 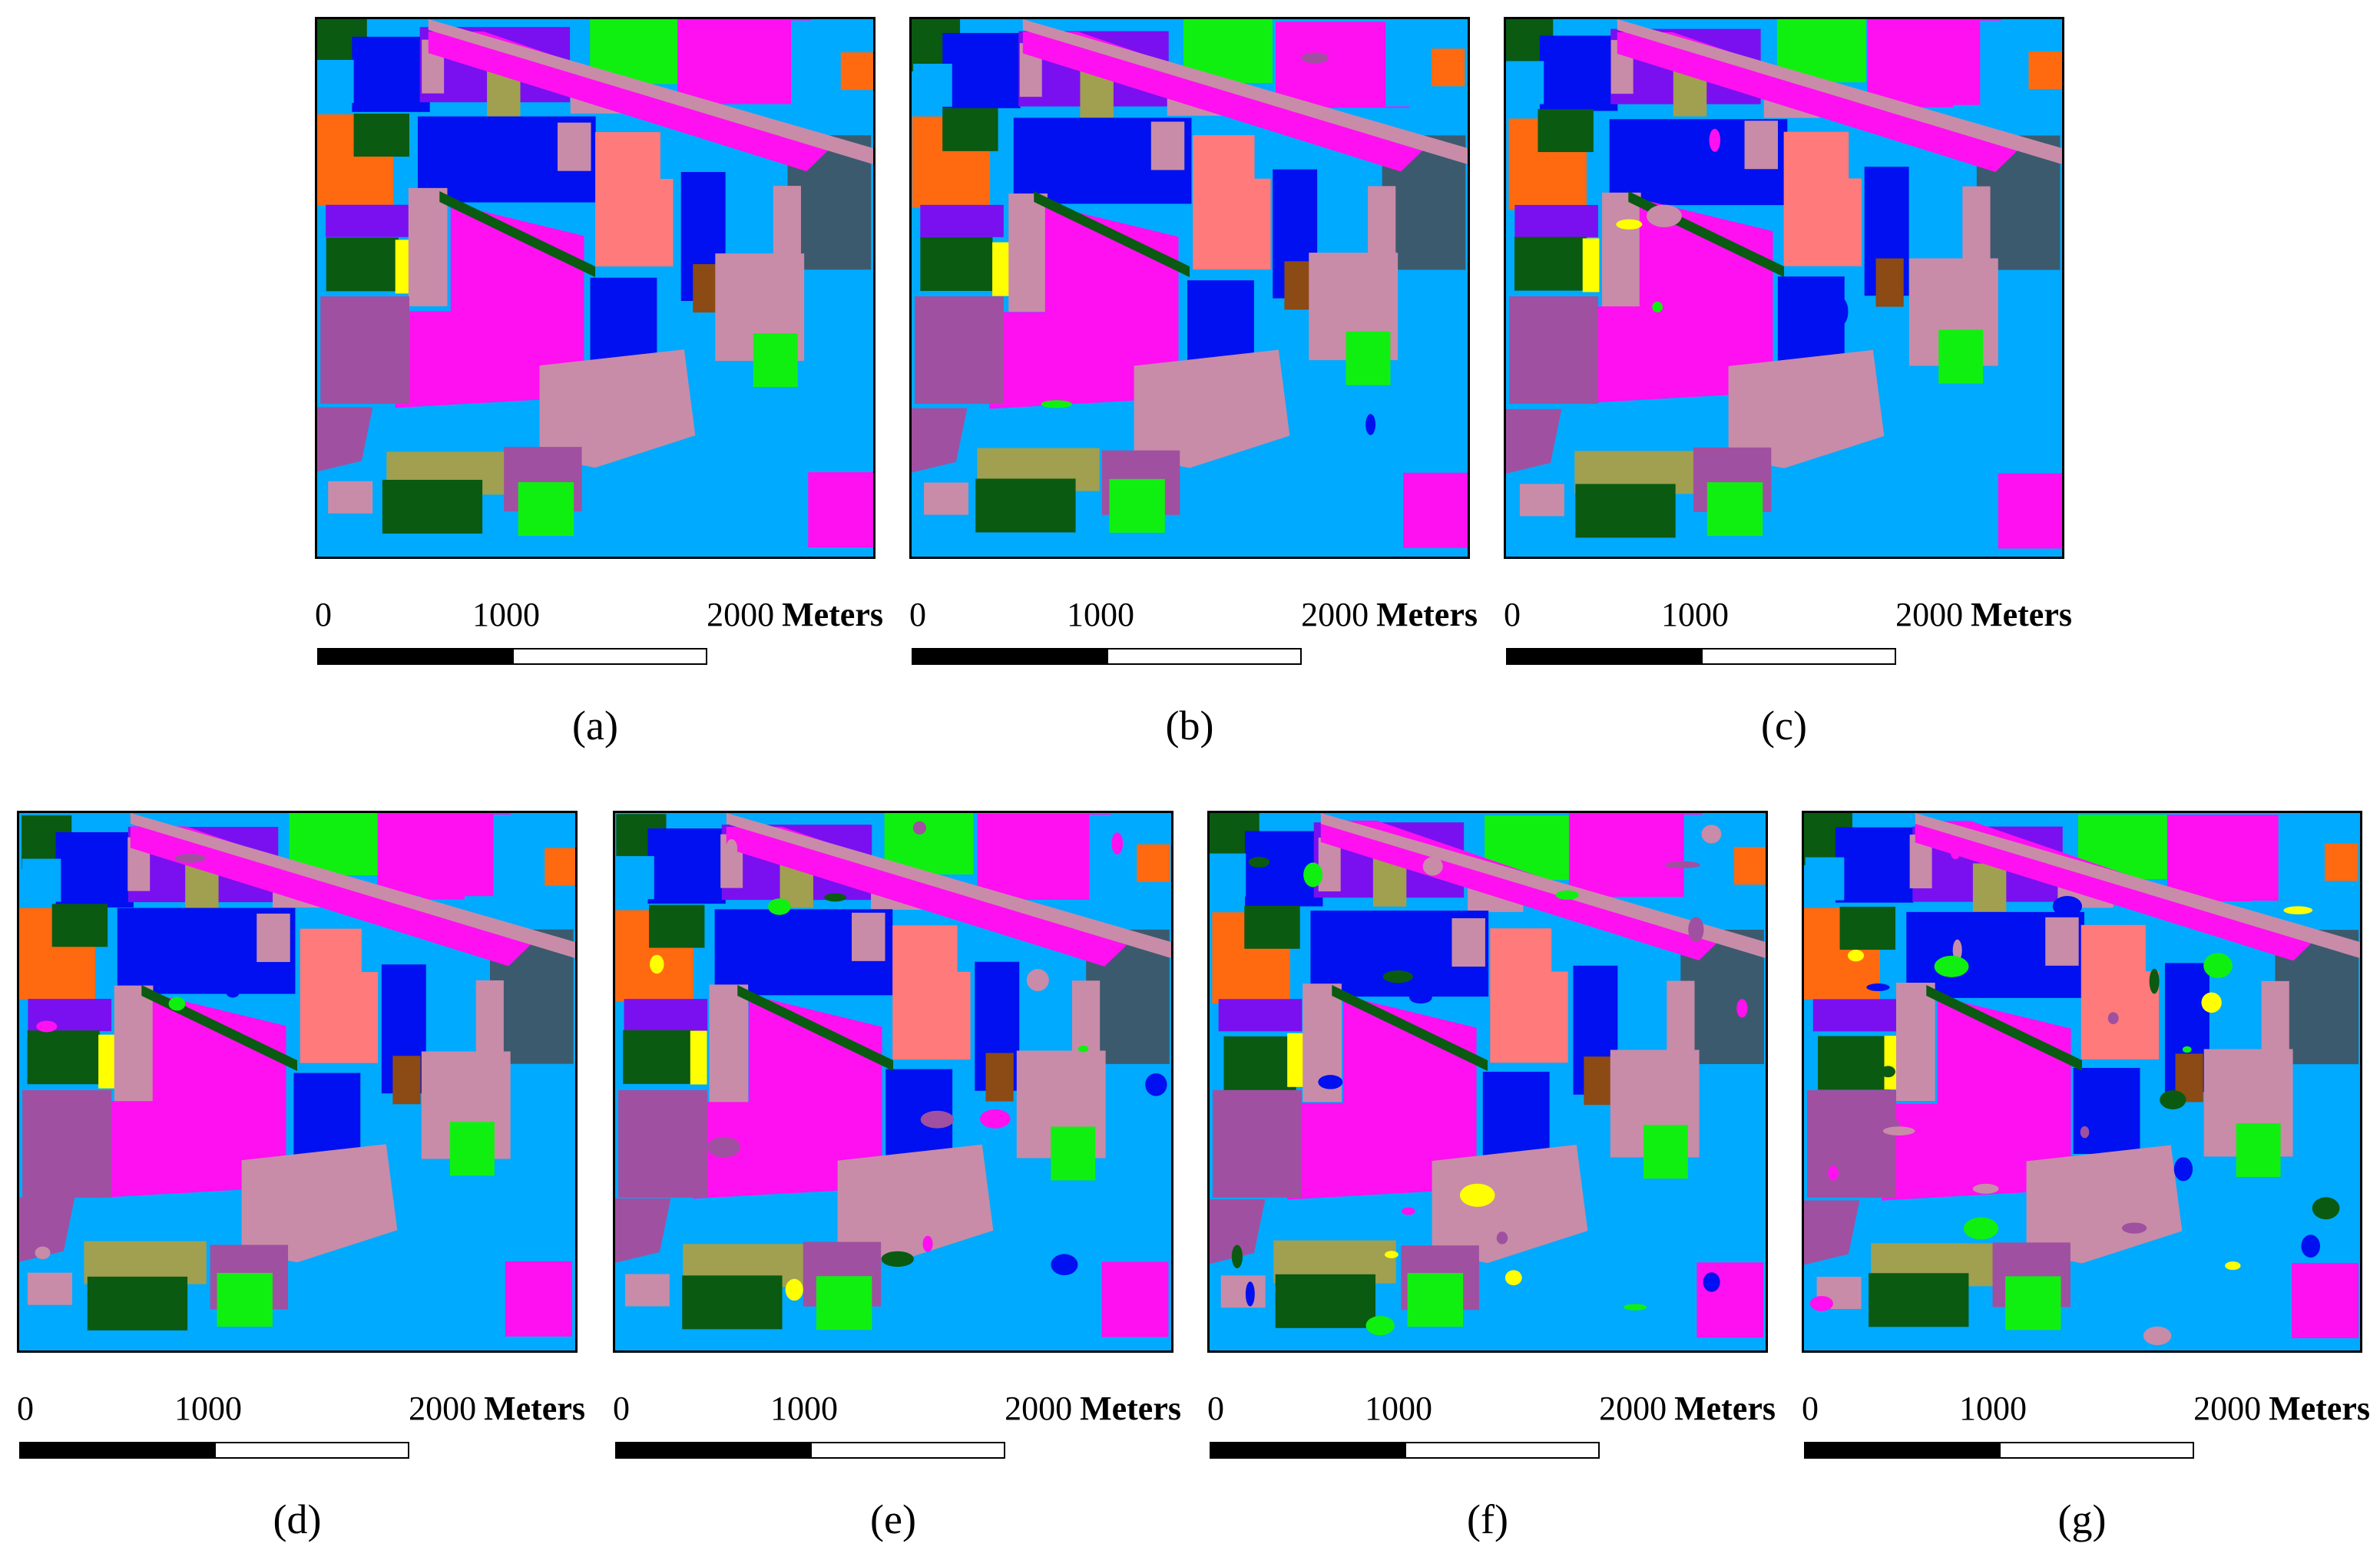 What do you see at coordinates (106, 1061) in the screenshot?
I see `land-cover-parcel-yellow` at bounding box center [106, 1061].